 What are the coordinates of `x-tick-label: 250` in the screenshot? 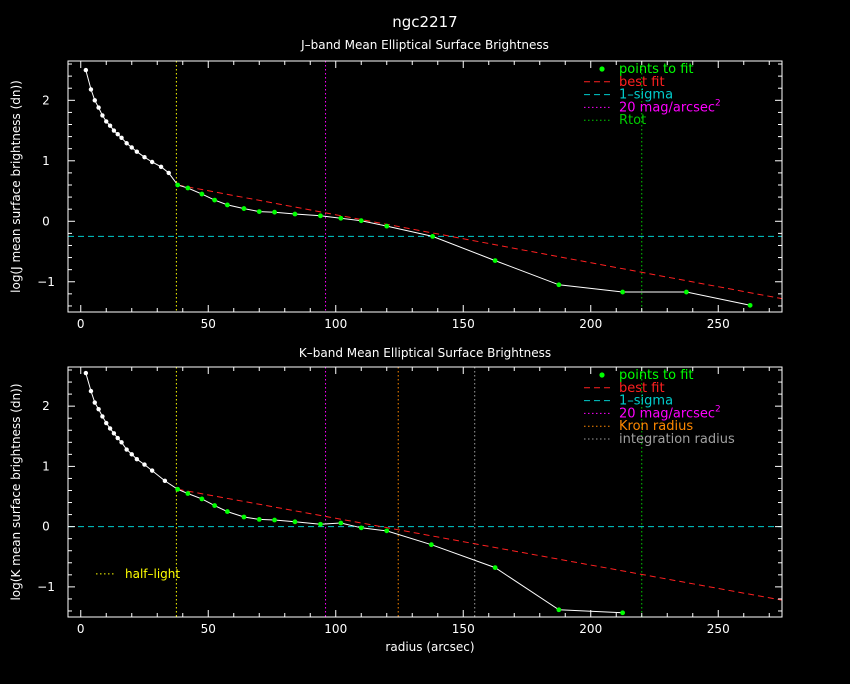 It's located at (718, 324).